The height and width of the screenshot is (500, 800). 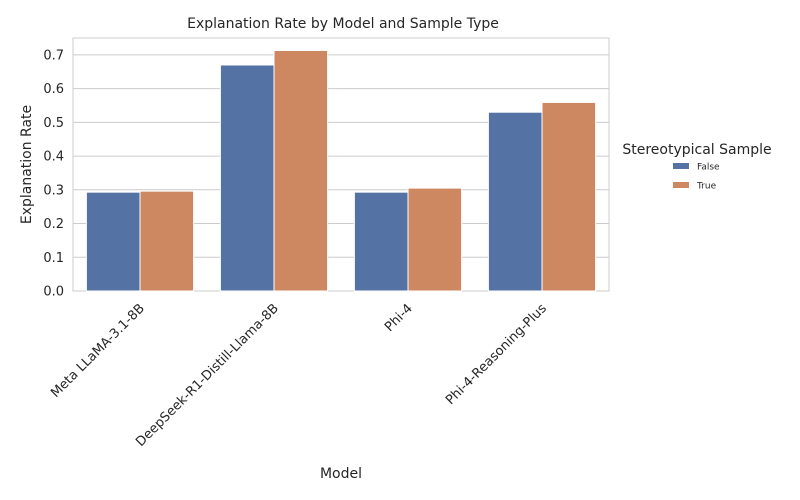 What do you see at coordinates (681, 166) in the screenshot?
I see `legend-swatch-false` at bounding box center [681, 166].